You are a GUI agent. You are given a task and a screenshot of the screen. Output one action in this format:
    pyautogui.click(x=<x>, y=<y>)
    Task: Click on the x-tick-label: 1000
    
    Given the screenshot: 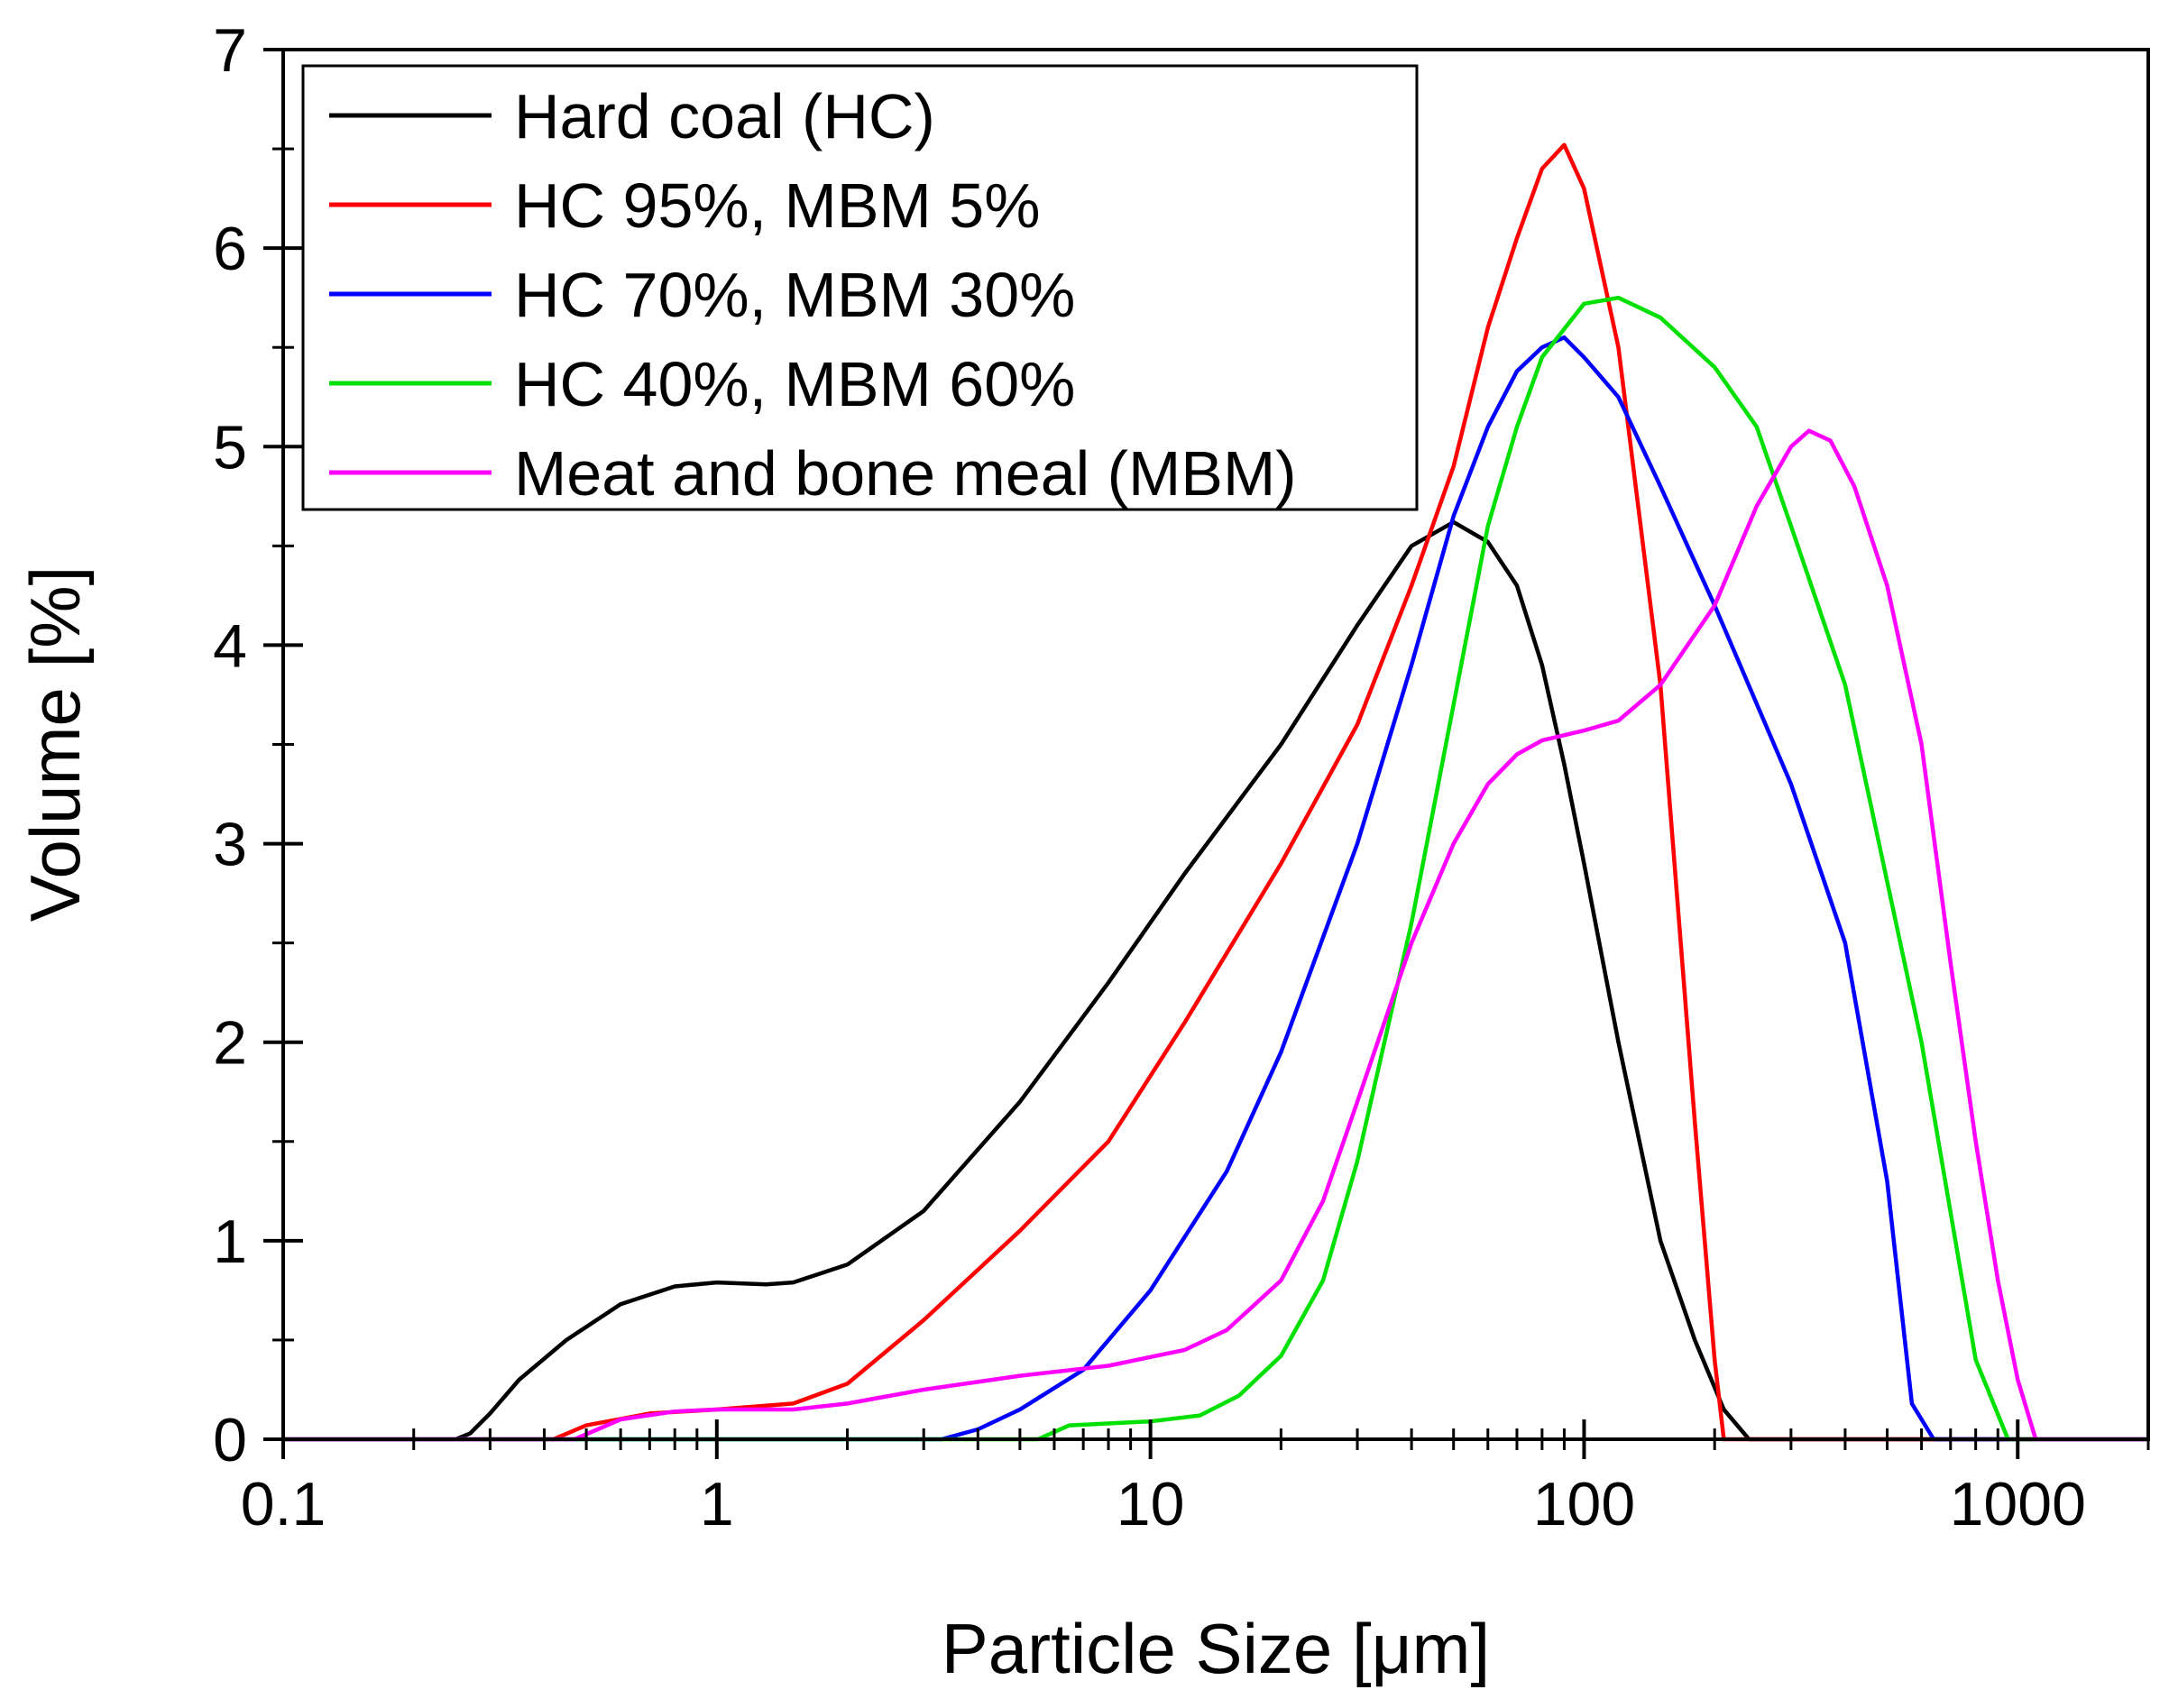 What is the action you would take?
    pyautogui.click(x=2018, y=1504)
    